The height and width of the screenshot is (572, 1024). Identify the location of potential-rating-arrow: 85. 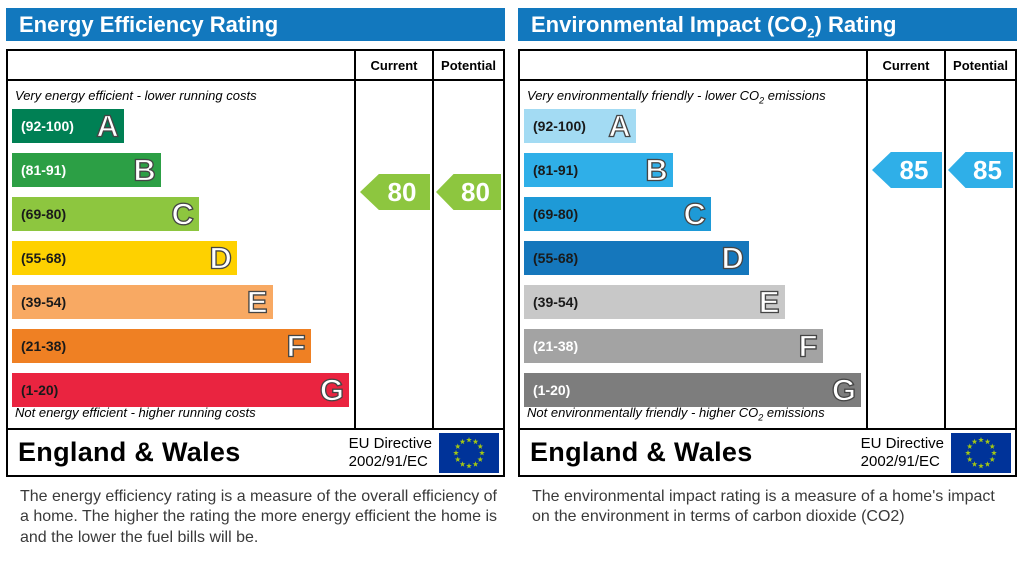
(980, 170).